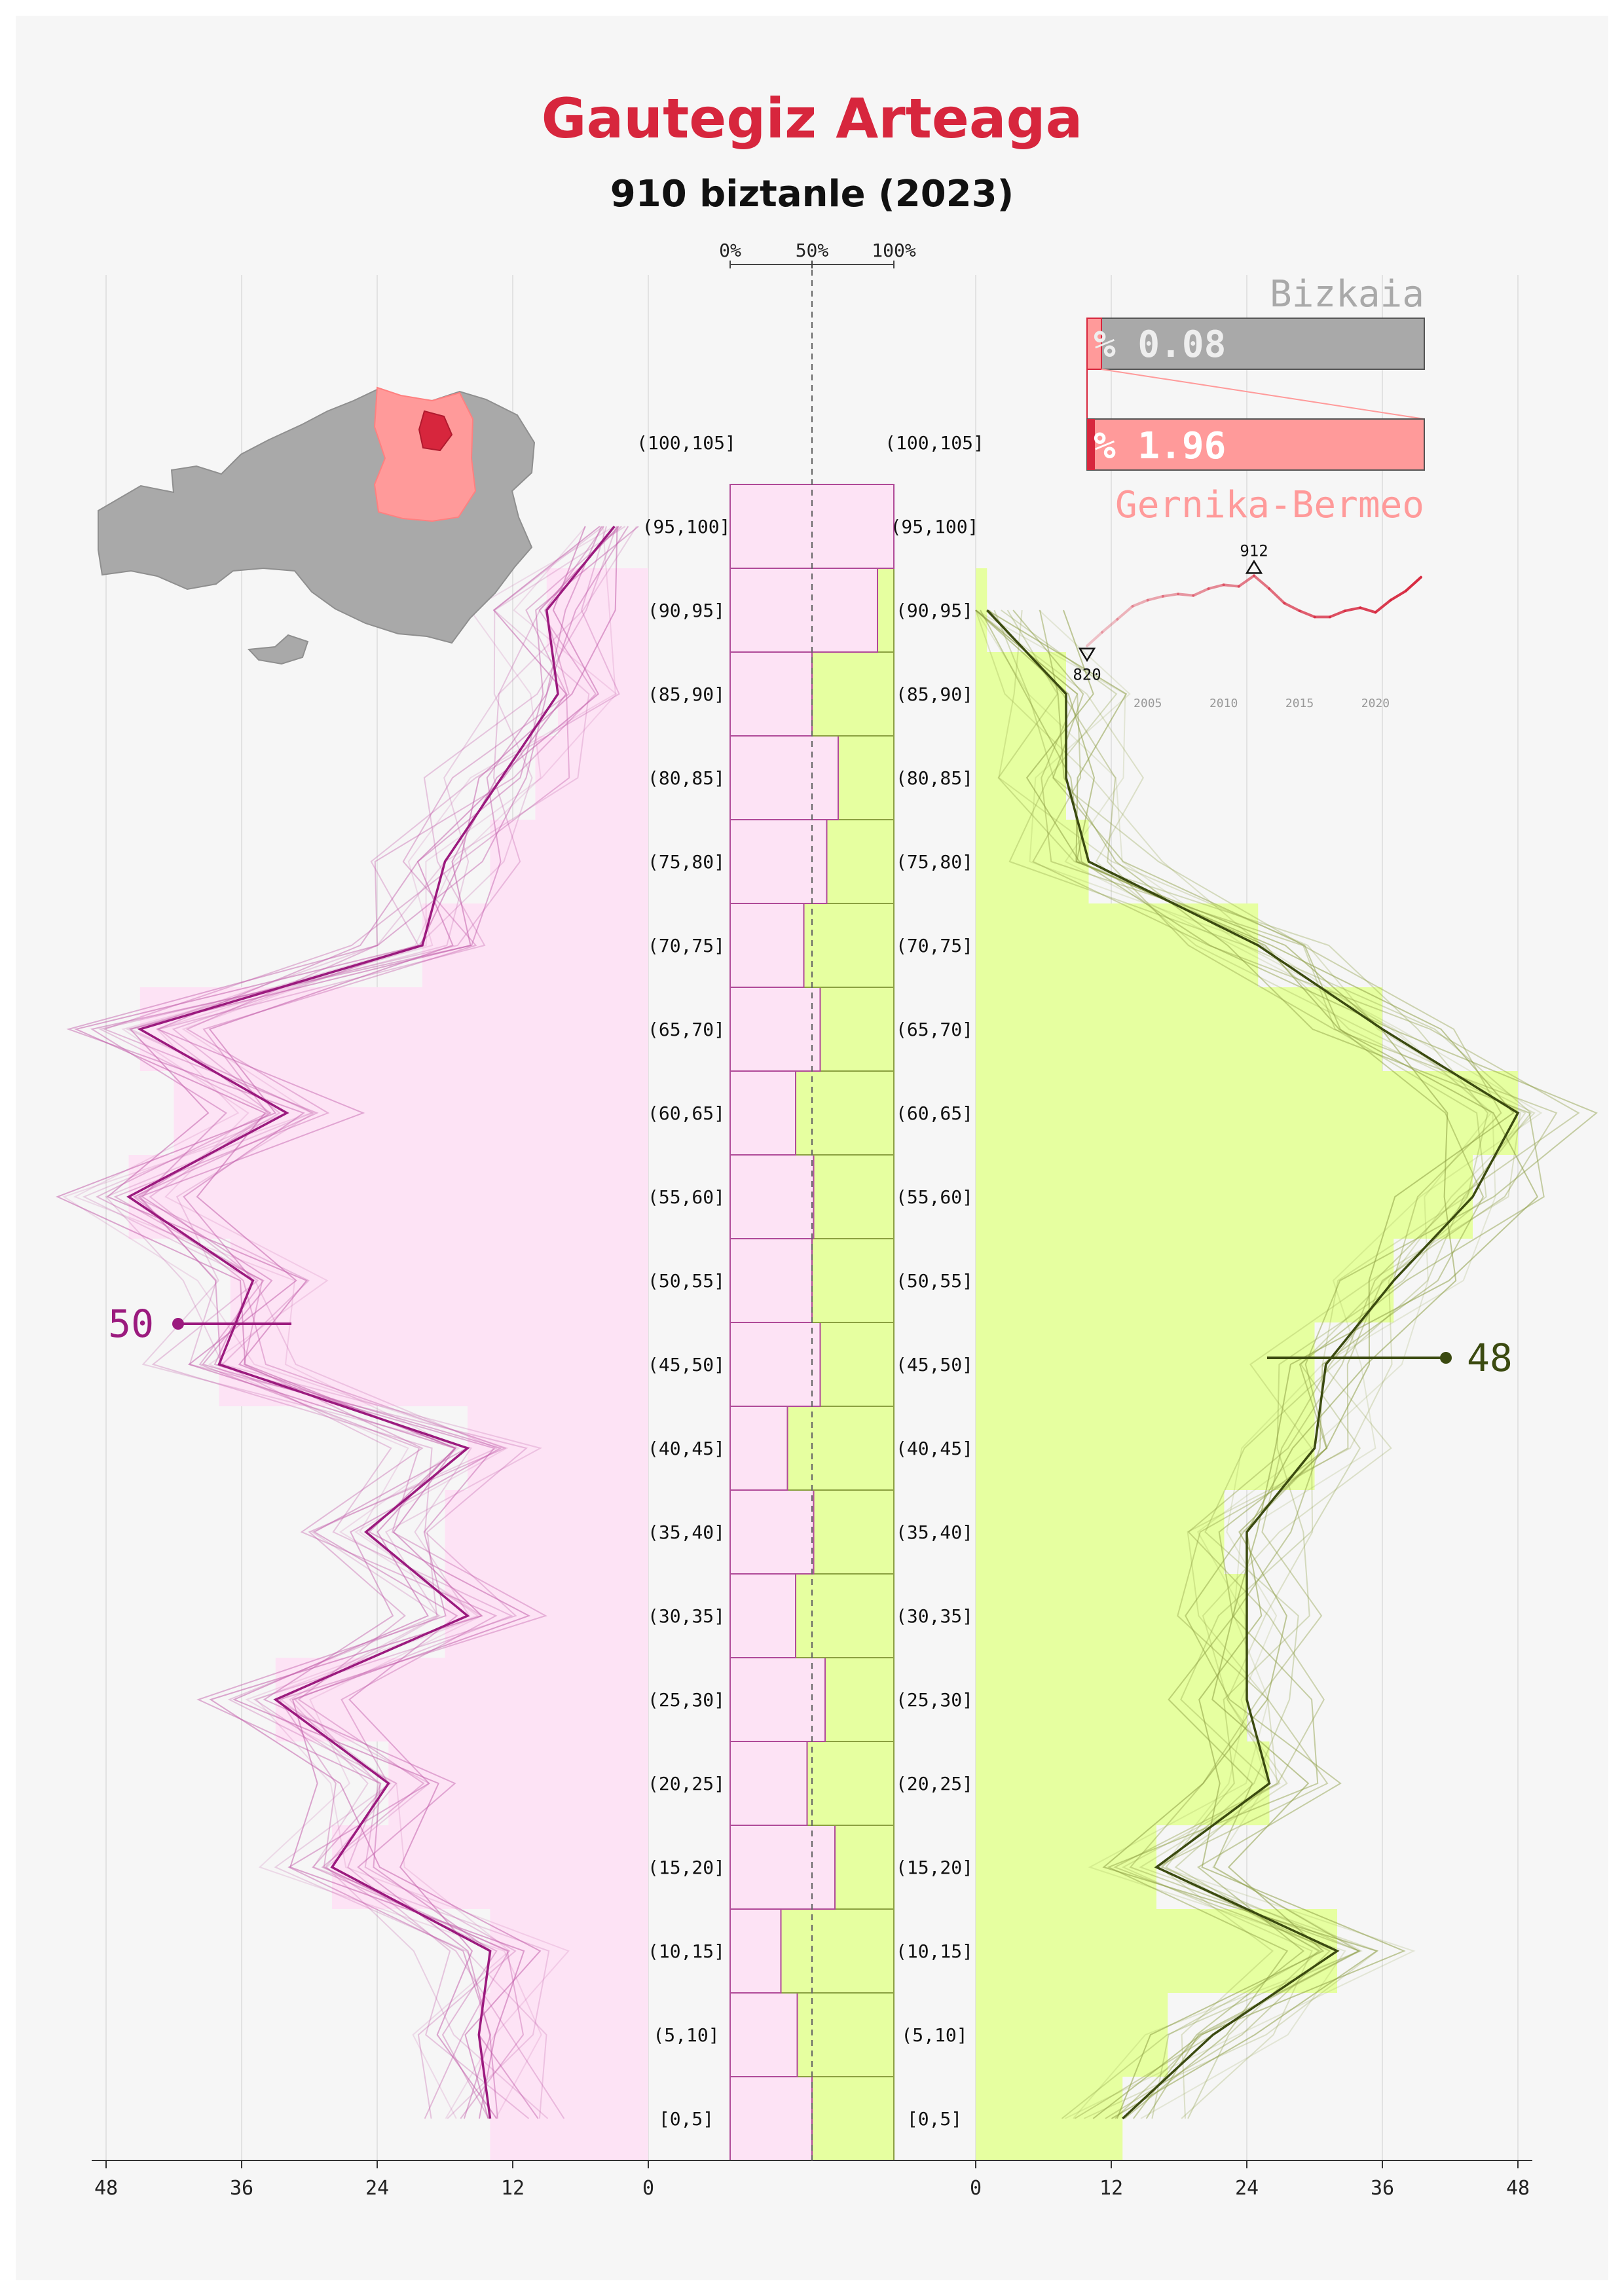  Describe the element at coordinates (648, 2188) in the screenshot. I see `x-tick-label-left: 0` at that location.